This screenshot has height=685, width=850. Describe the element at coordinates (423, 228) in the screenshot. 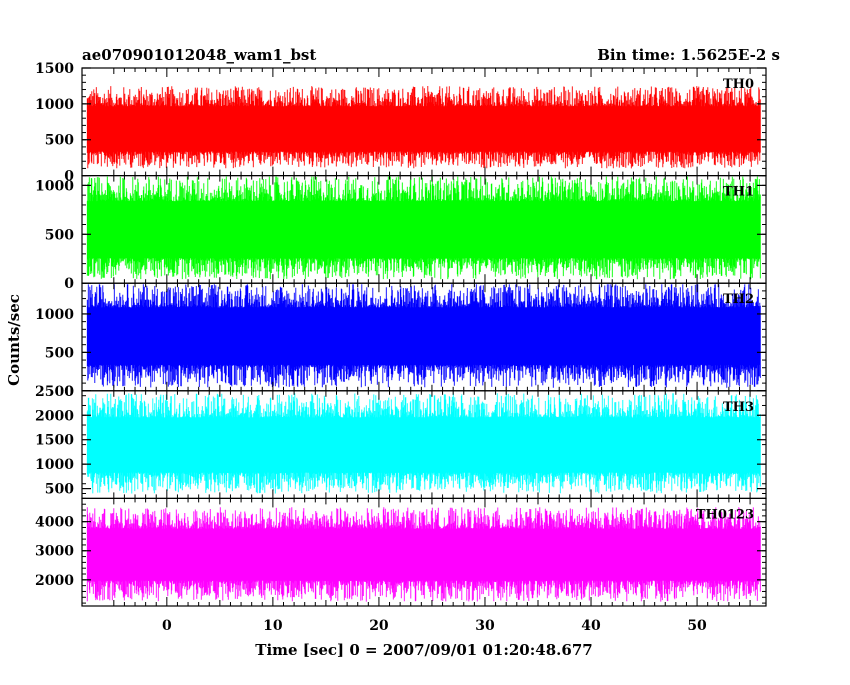

I see `series-th1-line` at that location.